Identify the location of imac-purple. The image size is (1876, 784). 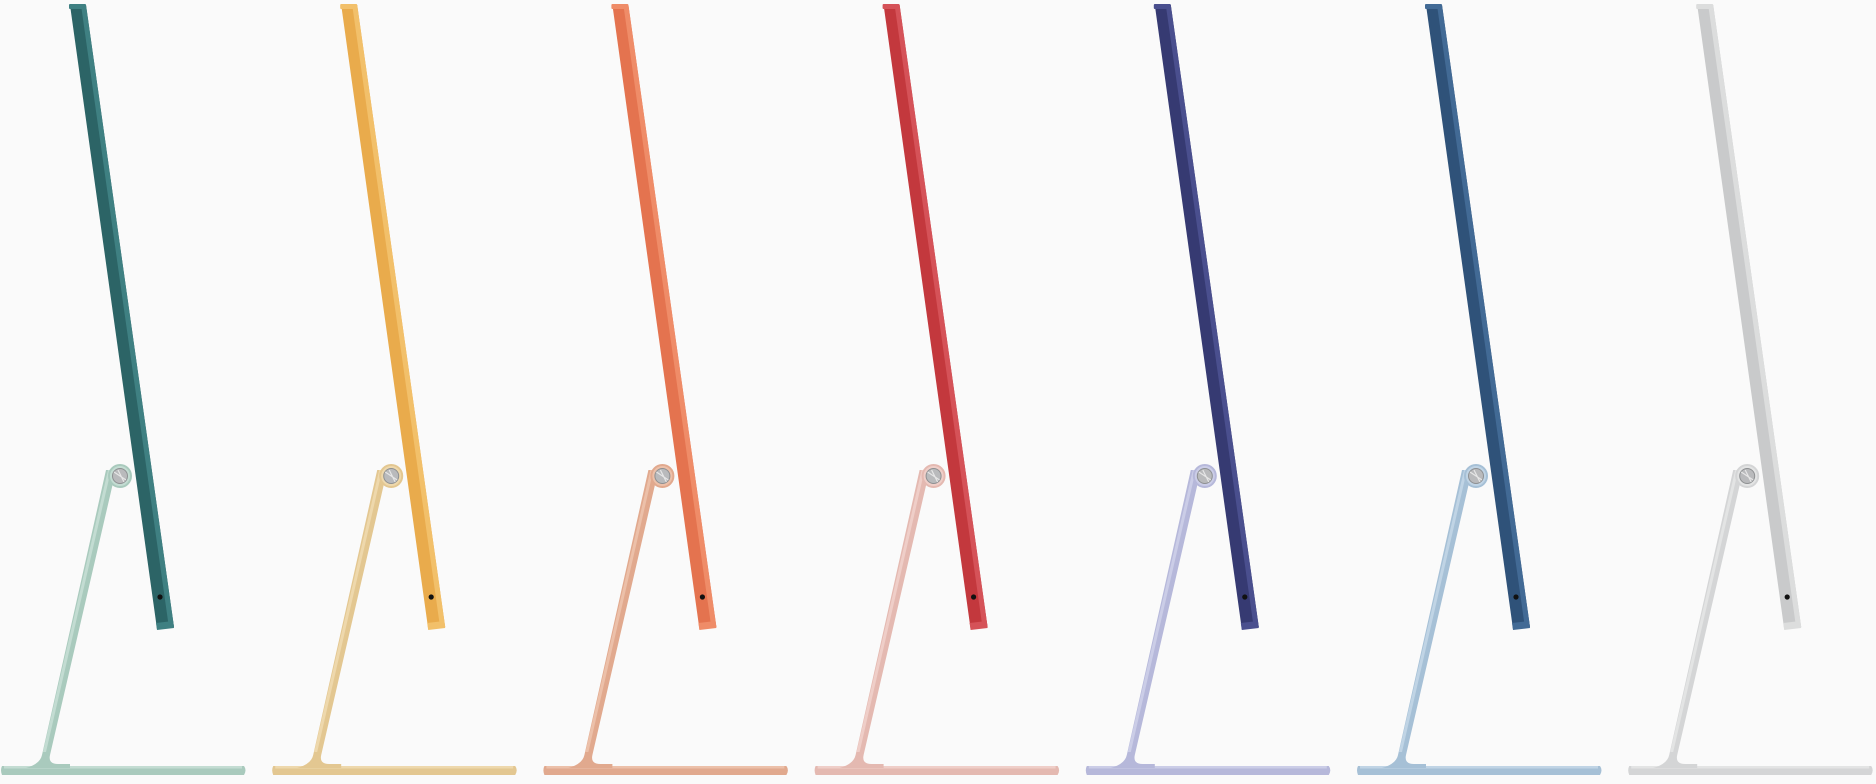
(1208, 389).